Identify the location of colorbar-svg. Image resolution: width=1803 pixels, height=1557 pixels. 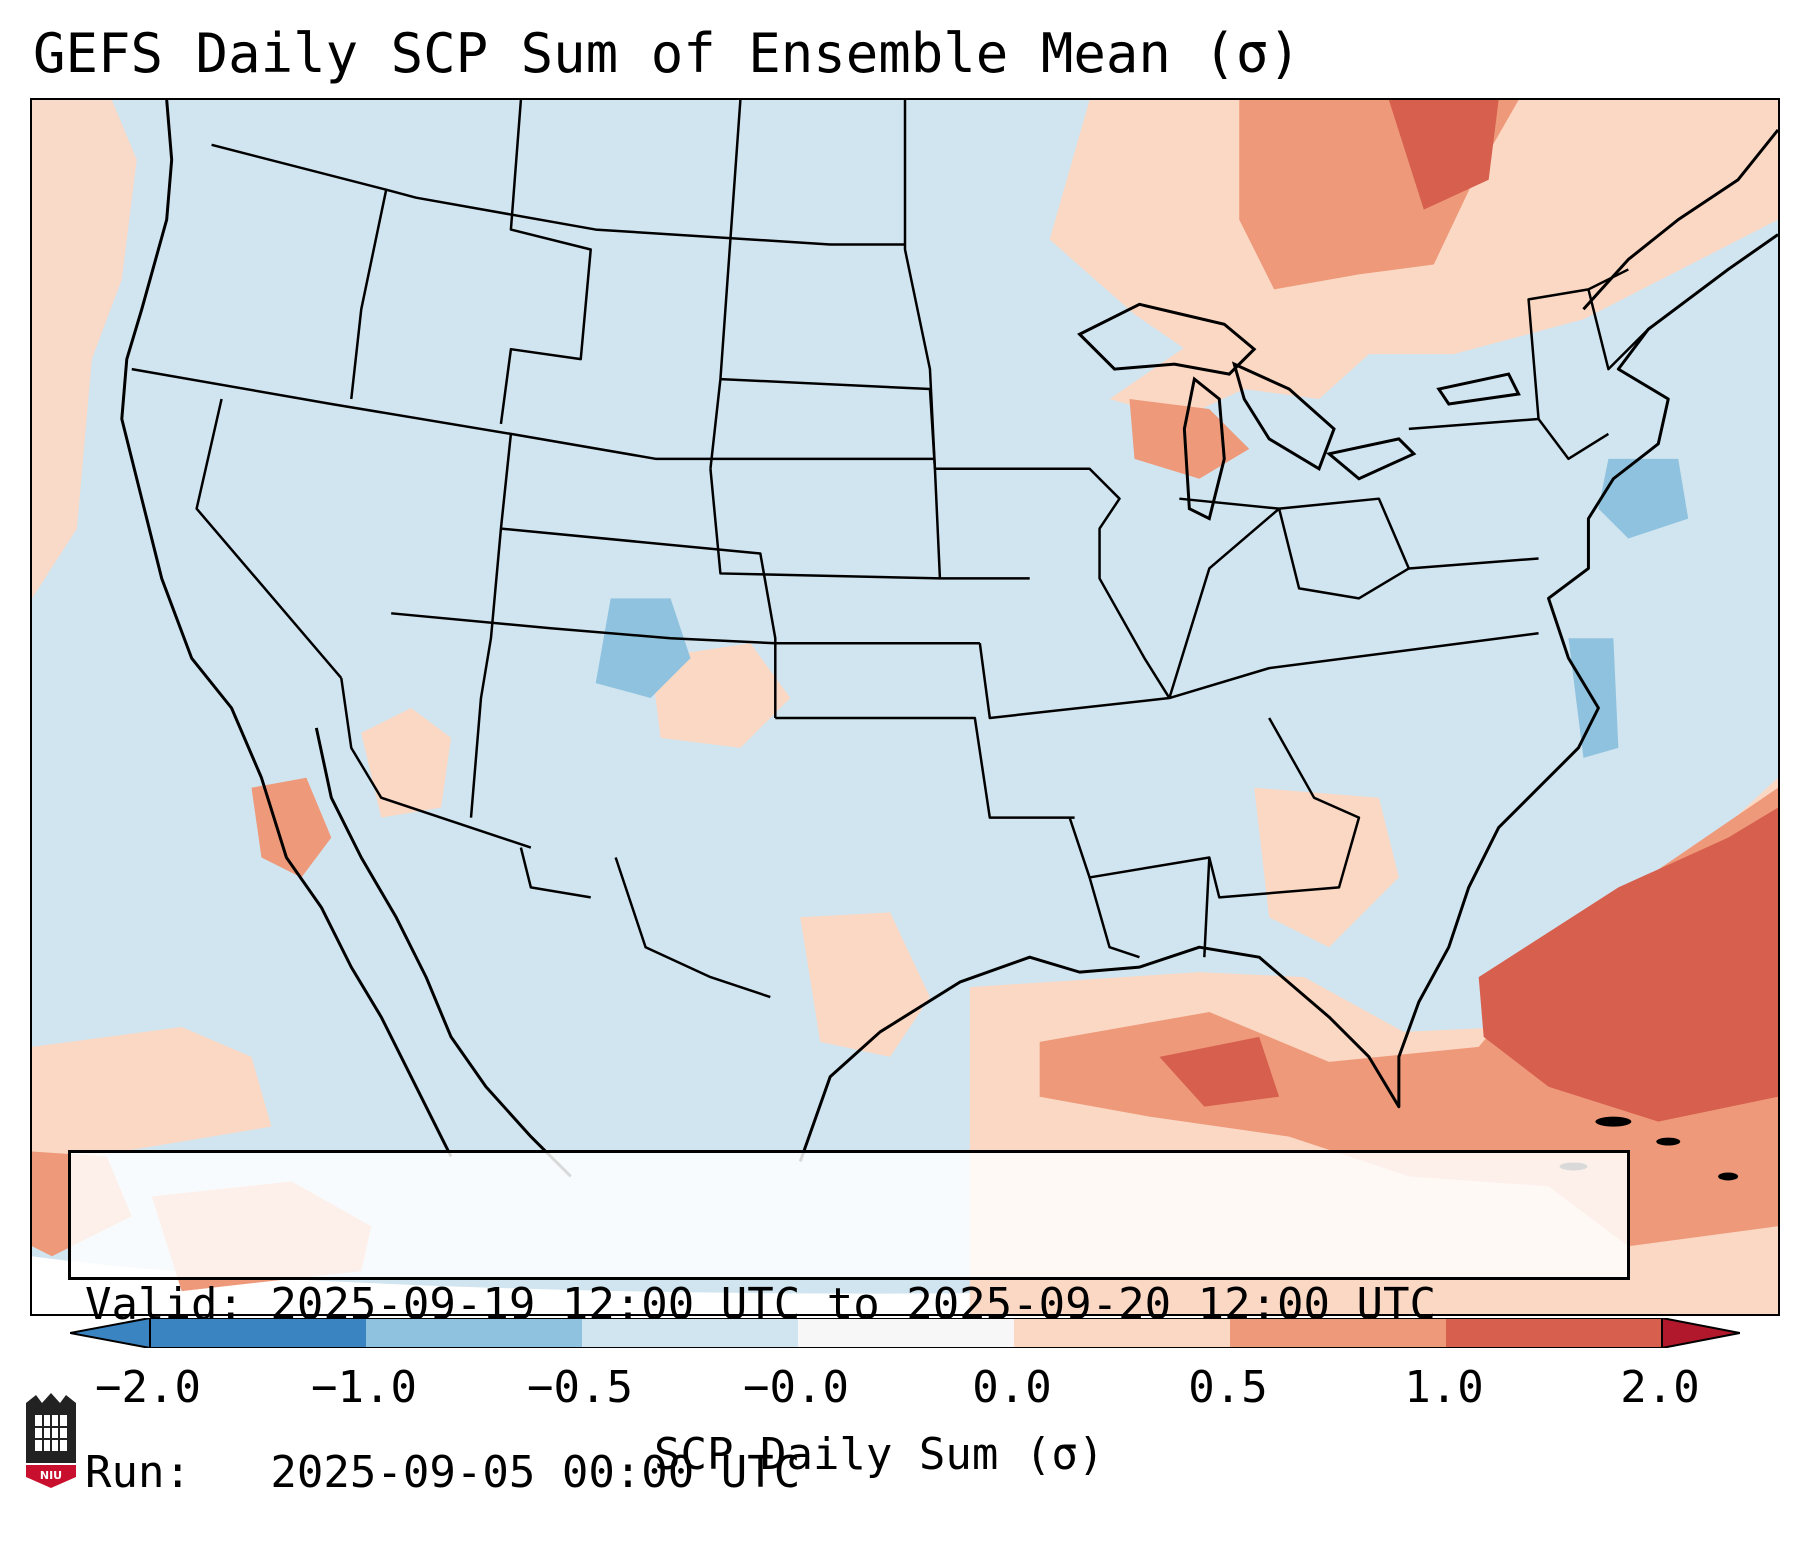
(905, 1333).